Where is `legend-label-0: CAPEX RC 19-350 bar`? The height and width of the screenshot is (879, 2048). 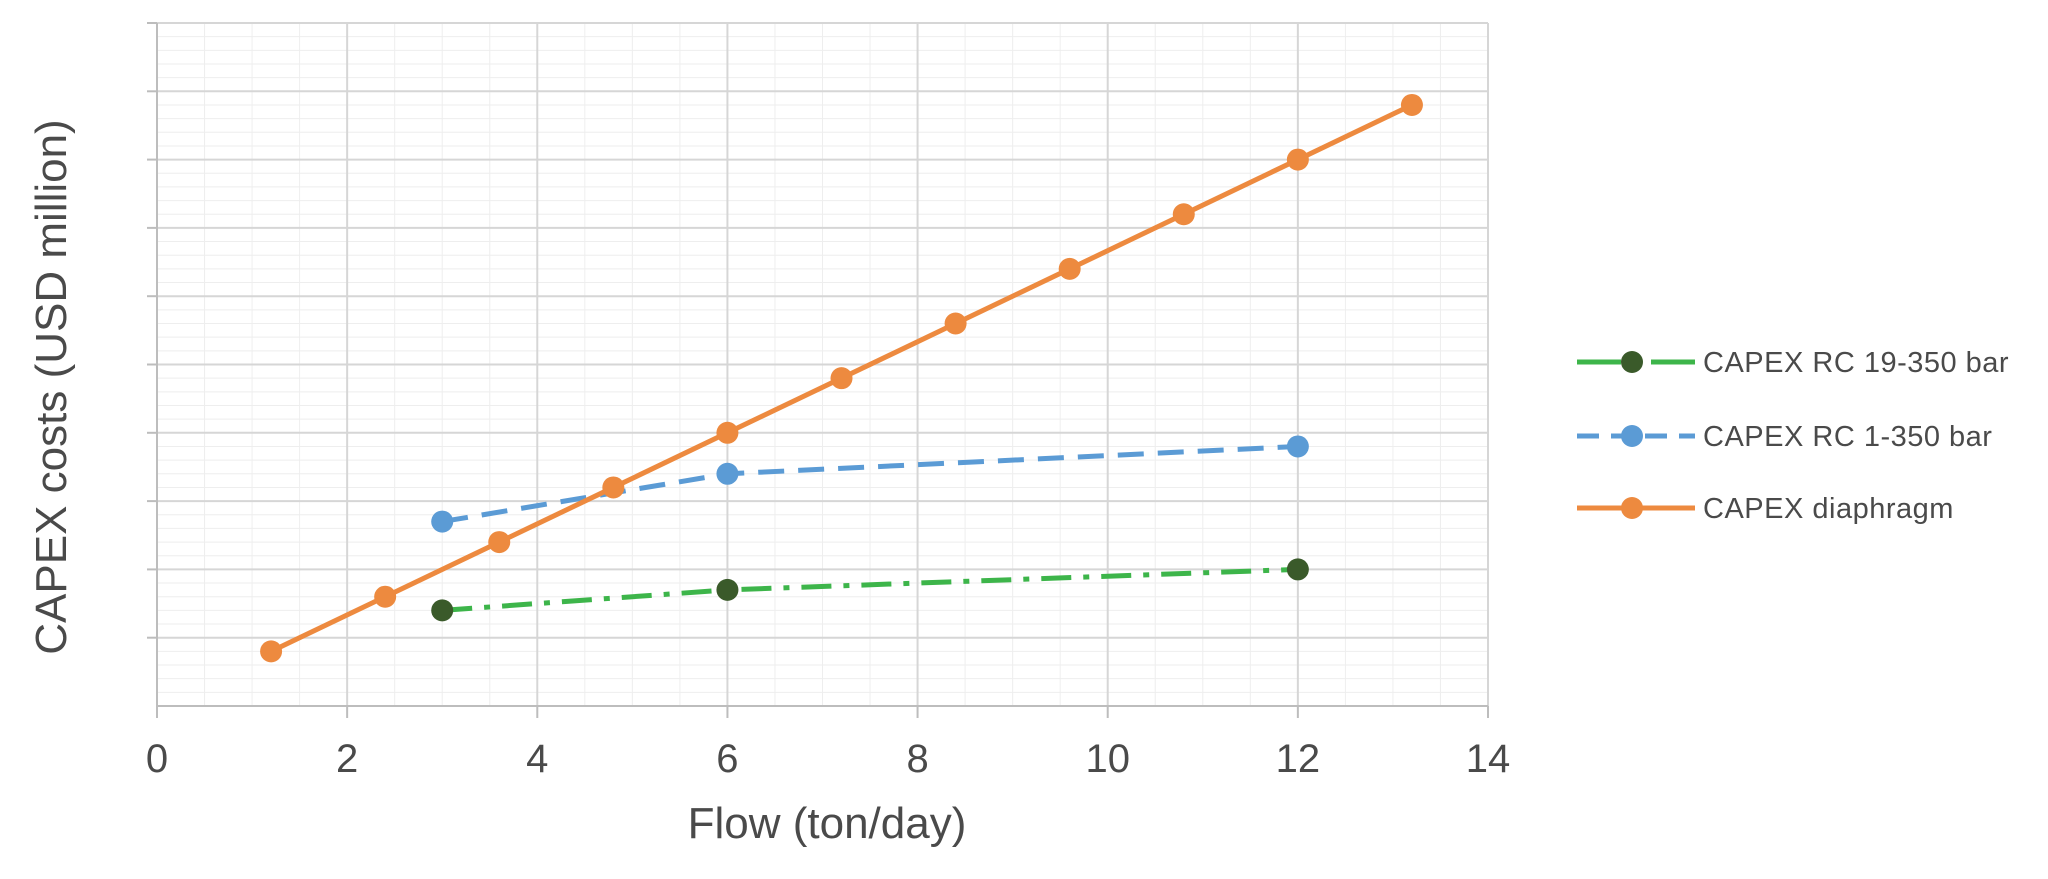 legend-label-0: CAPEX RC 19-350 bar is located at coordinates (1856, 363).